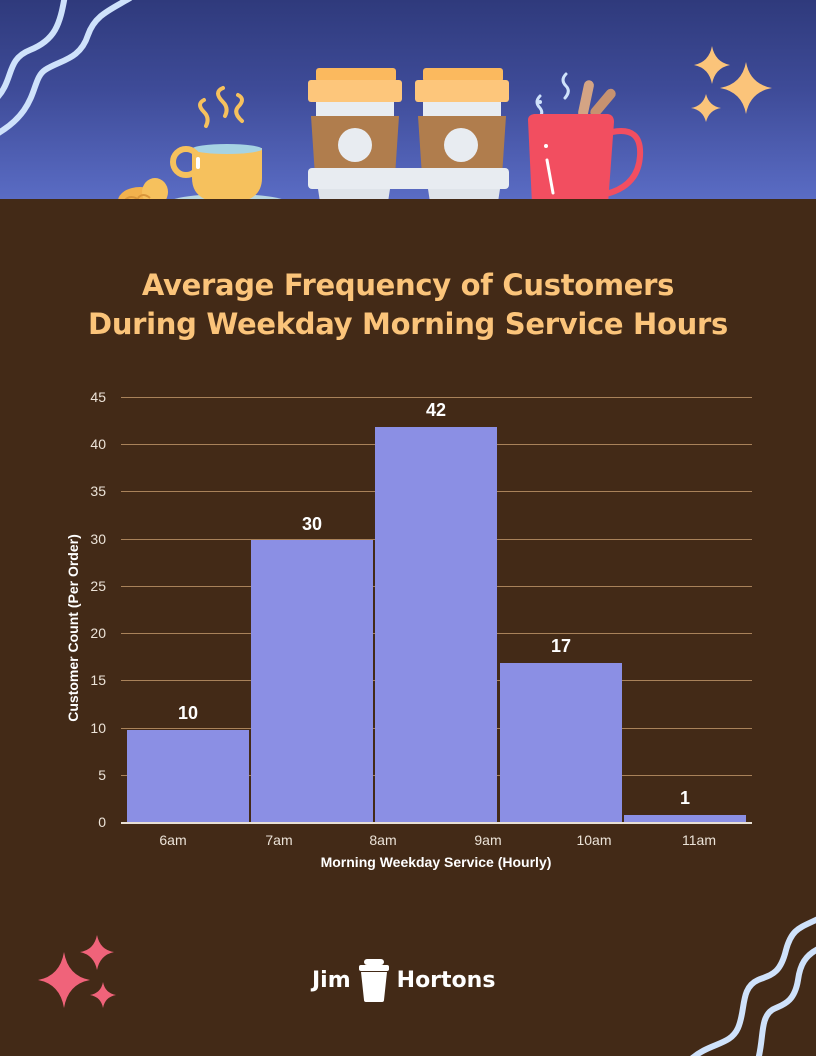 The image size is (816, 1056). I want to click on y-tick-label: 40, so click(98, 444).